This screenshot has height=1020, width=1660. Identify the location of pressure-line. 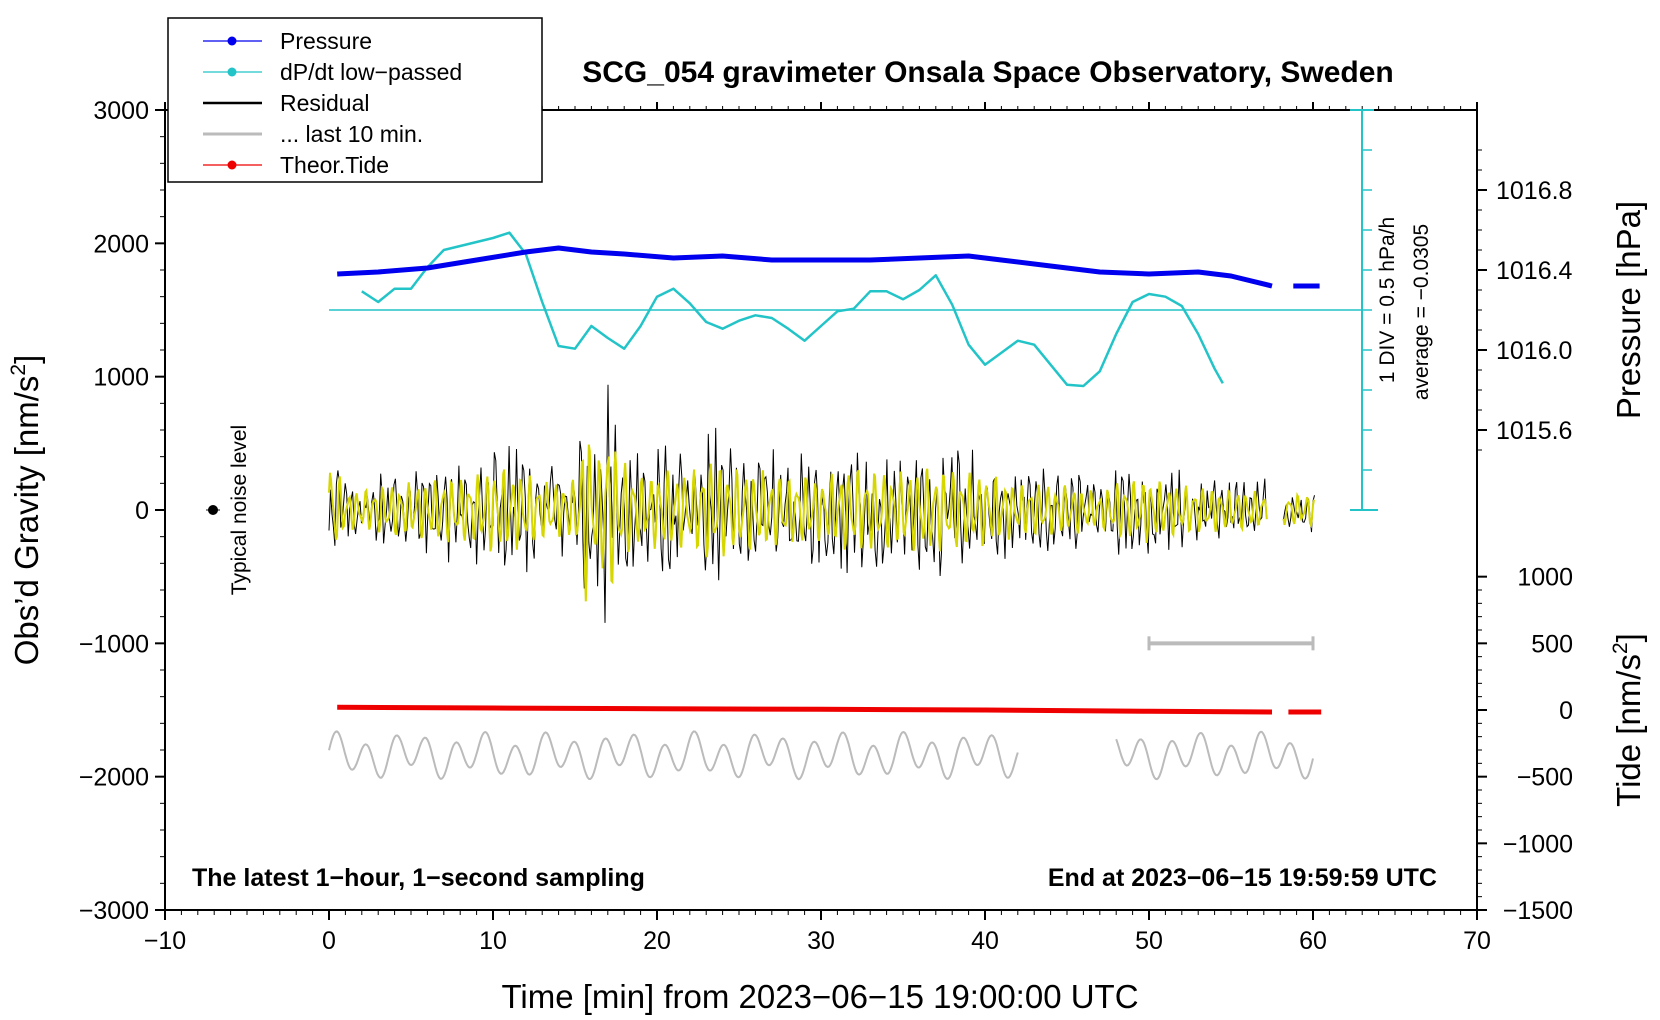
(805, 267).